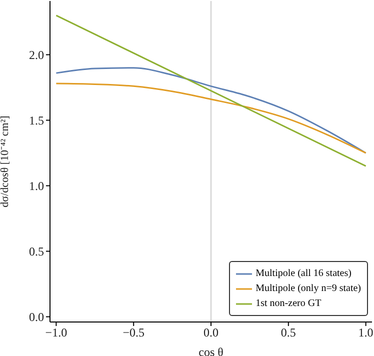  What do you see at coordinates (36, 55) in the screenshot?
I see `y-tick-label: 2.0` at bounding box center [36, 55].